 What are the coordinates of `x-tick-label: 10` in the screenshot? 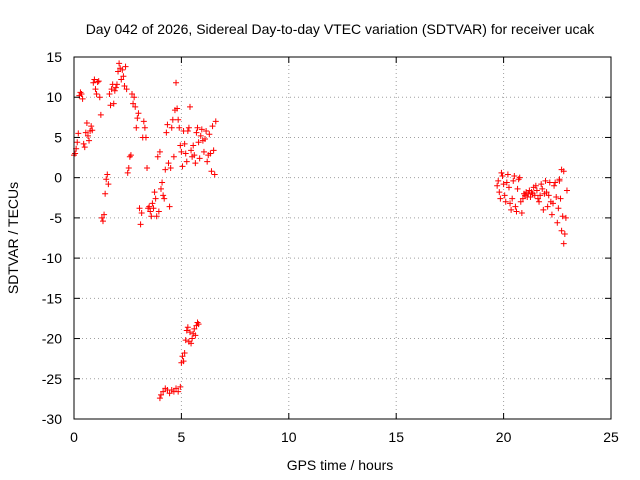 It's located at (289, 437).